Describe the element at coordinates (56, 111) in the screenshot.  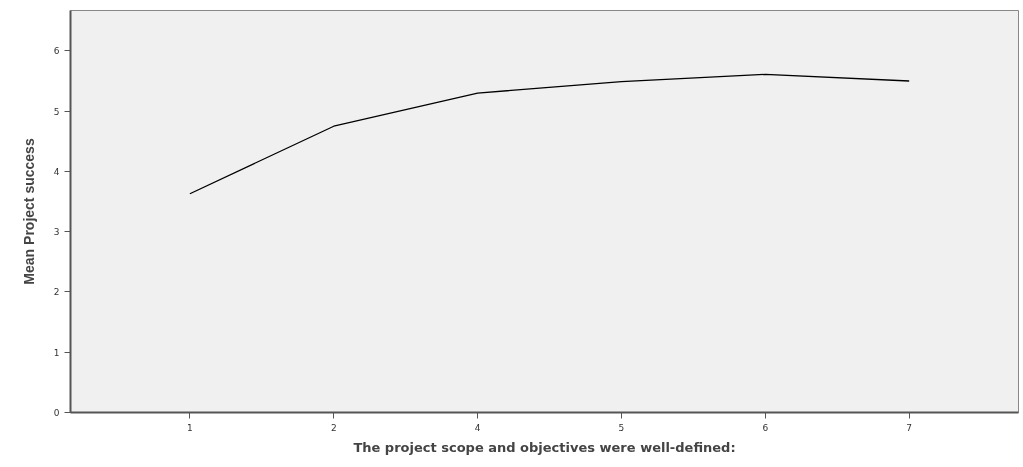
I see `y-tick-label: 5` at that location.